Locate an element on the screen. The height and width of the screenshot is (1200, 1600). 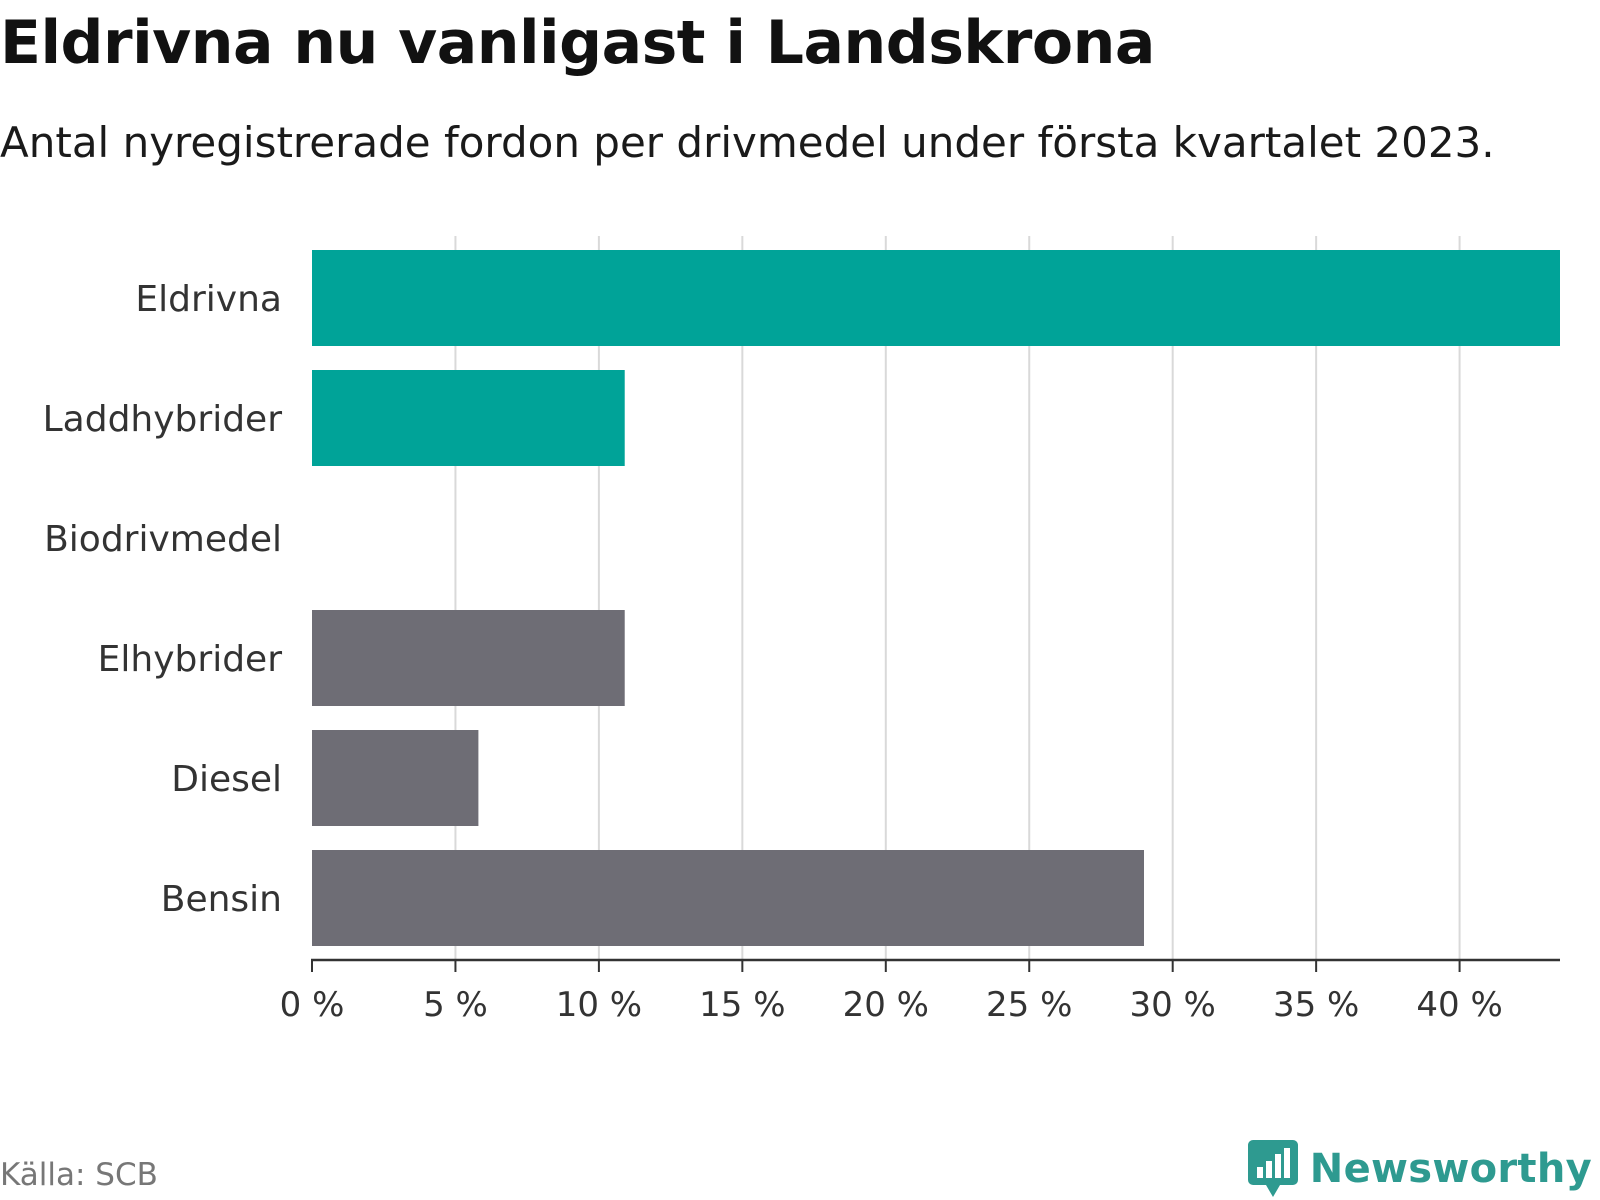
category-label: Diesel is located at coordinates (226, 779).